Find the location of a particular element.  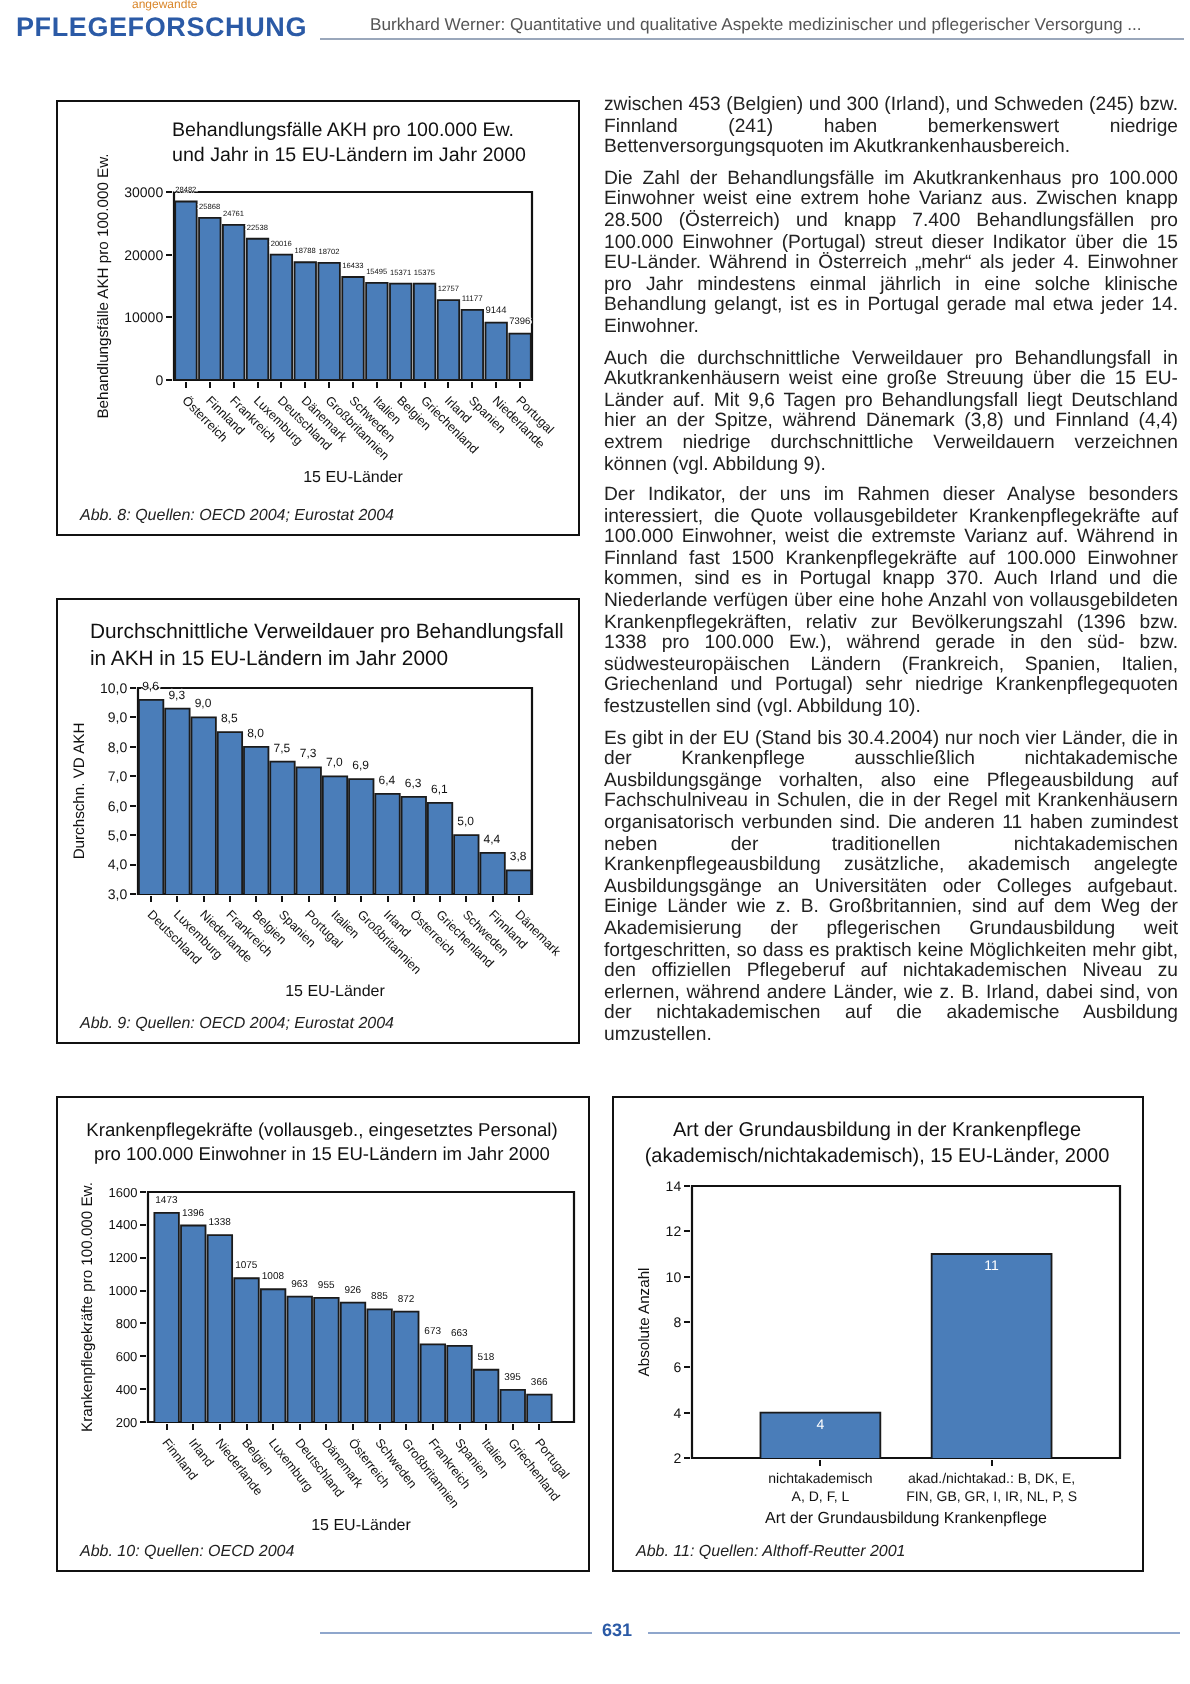

chart-title: Krankenpflegekräfte (vollausgeb., eingesetztes Personal) pro 100.000 Einwohner in 15 EU-Ländern im Jahr 2000 is located at coordinates (322, 1142).